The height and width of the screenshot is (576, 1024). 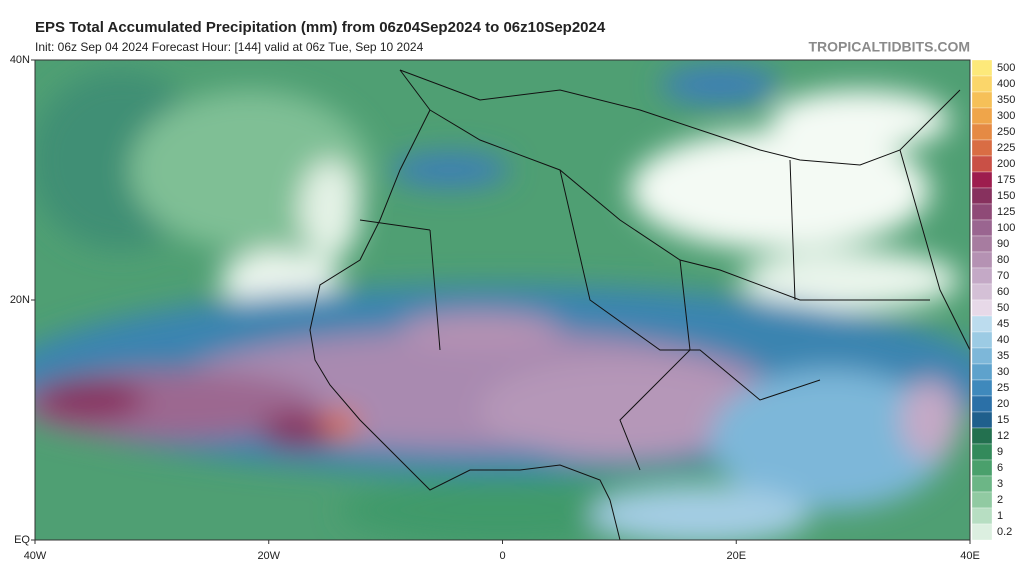 I want to click on colorbar-label: 40, so click(x=1003, y=340).